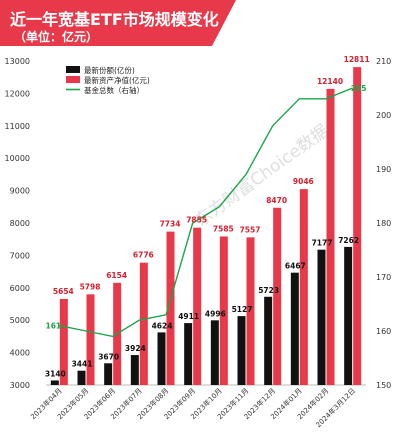 This screenshot has width=400, height=433. I want to click on data-label-share: 3670, so click(108, 356).